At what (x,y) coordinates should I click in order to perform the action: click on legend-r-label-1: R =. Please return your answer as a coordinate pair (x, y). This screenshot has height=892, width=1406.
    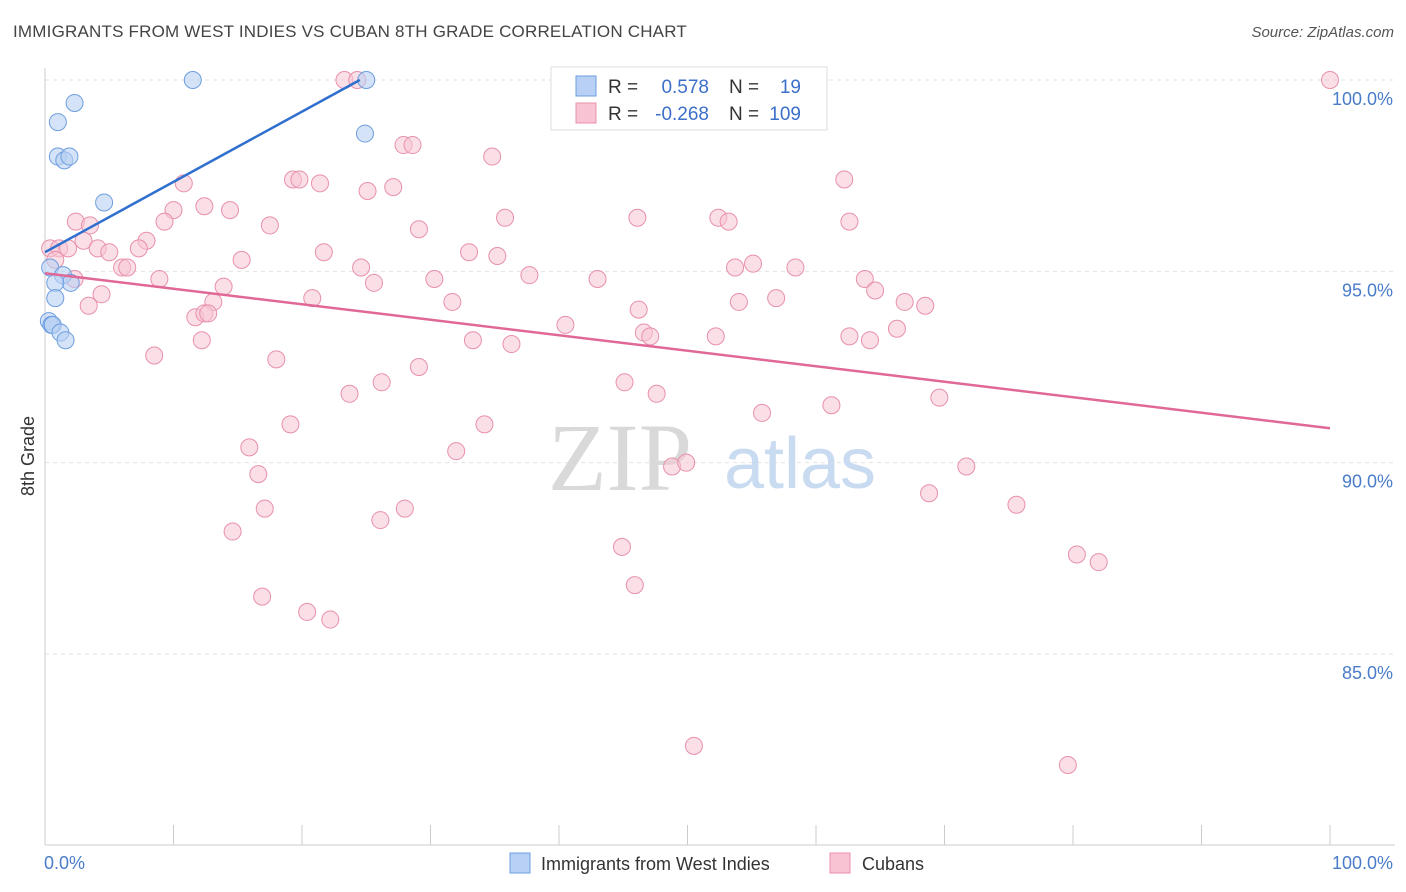
    Looking at the image, I should click on (623, 87).